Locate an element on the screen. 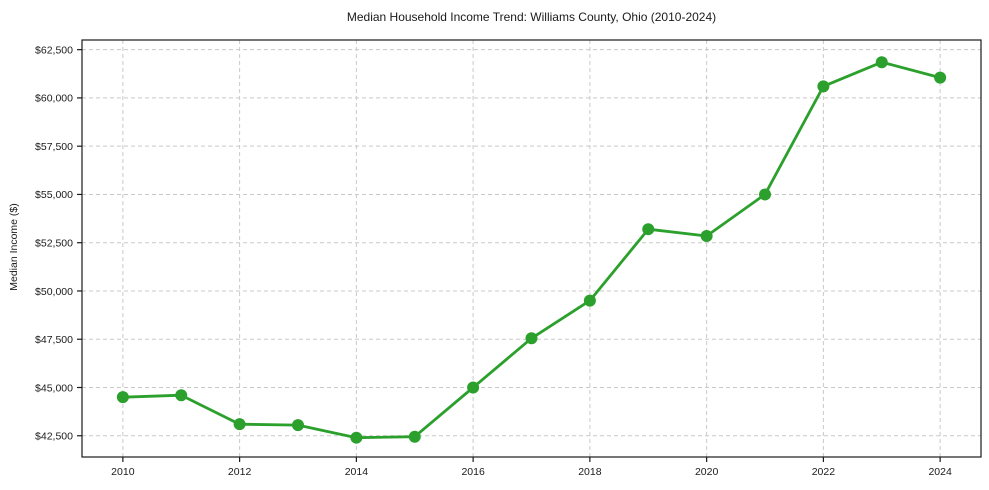 This screenshot has height=490, width=989. data-point-marker-2017 is located at coordinates (531, 338).